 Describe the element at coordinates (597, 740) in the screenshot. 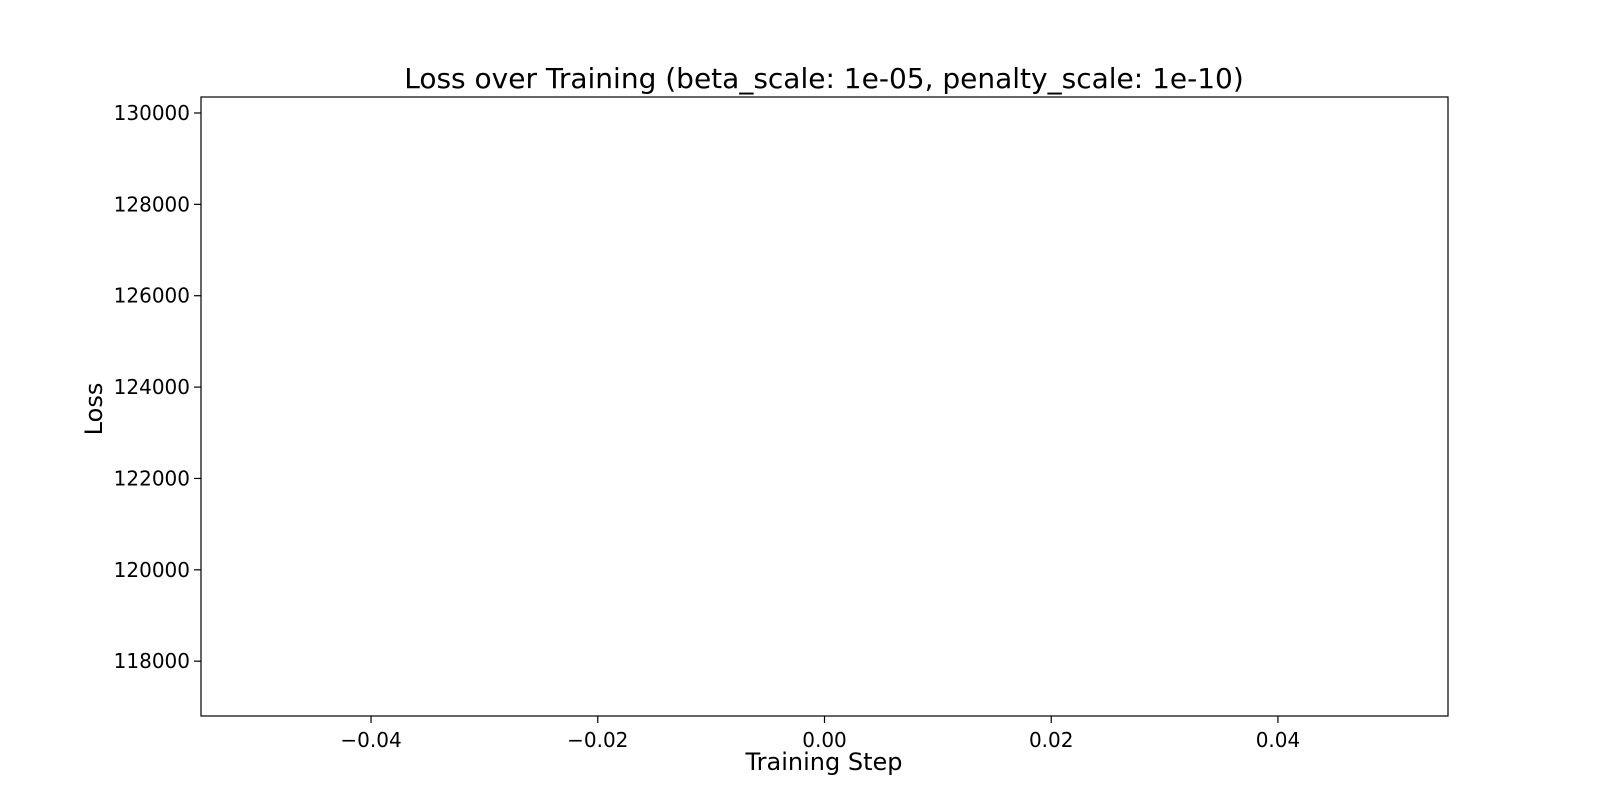

I see `x-tick-label: −0.02` at that location.